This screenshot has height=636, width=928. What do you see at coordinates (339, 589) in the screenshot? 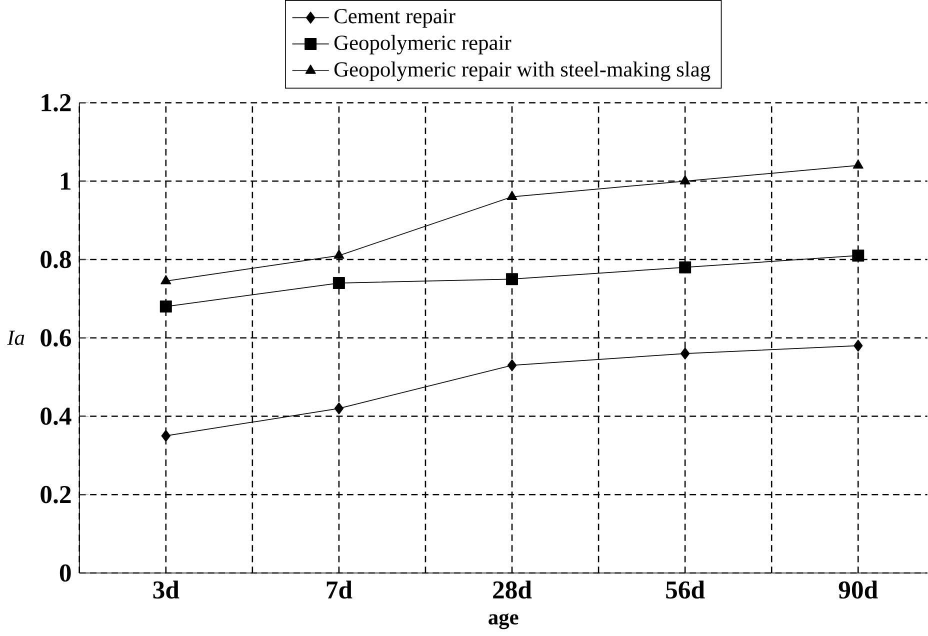
I see `x-tick-label: 7d` at bounding box center [339, 589].